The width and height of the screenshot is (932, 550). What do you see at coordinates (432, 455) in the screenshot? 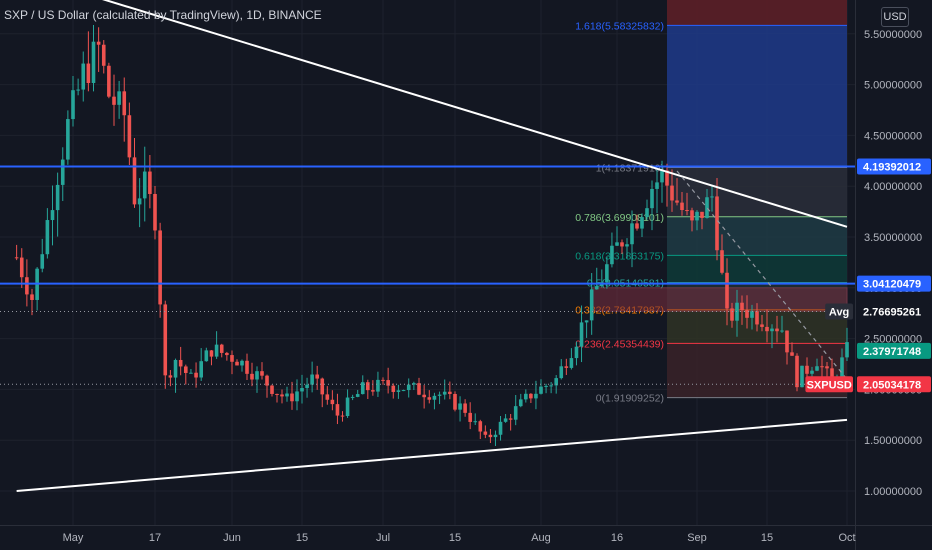
I see `trendline` at bounding box center [432, 455].